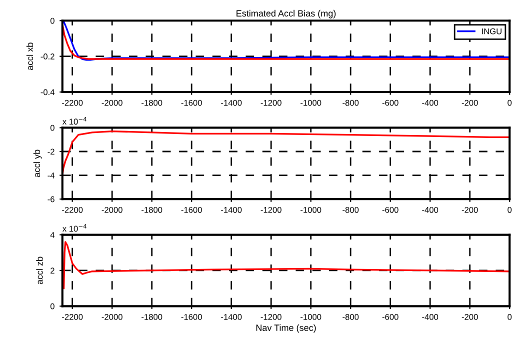 This screenshot has width=520, height=344. Describe the element at coordinates (286, 14) in the screenshot. I see `chart-title: Estimated Accl Bias (mg)` at that location.